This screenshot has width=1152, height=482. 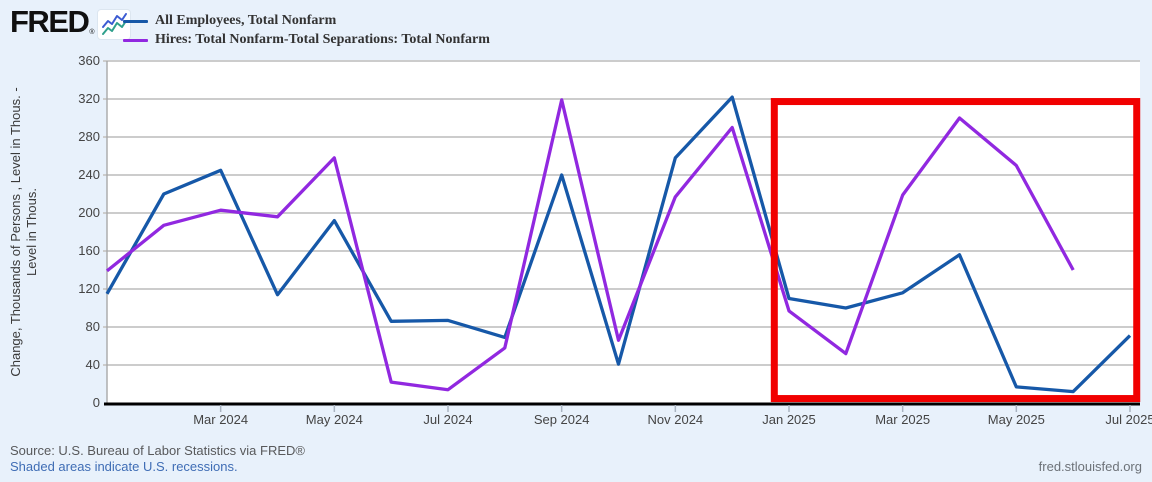 I want to click on x-tick-label-Mar-2025: Mar 2025, so click(x=903, y=419).